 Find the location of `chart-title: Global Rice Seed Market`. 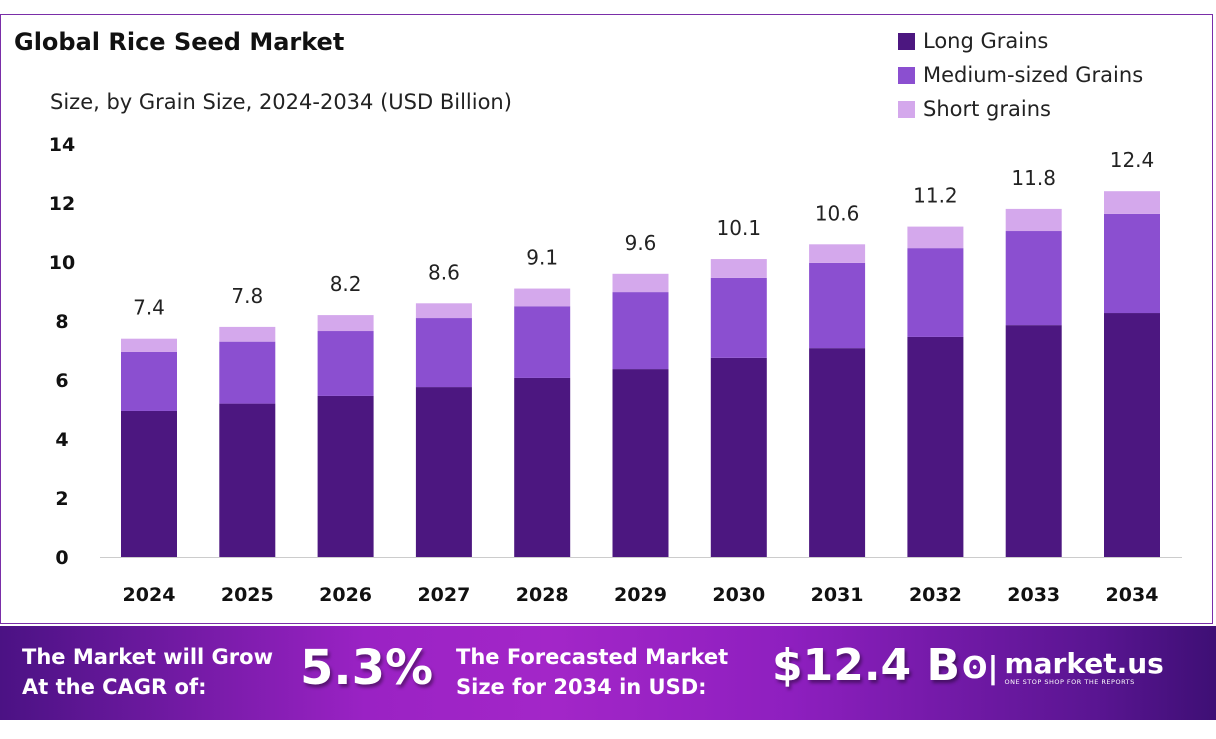

chart-title: Global Rice Seed Market is located at coordinates (179, 42).